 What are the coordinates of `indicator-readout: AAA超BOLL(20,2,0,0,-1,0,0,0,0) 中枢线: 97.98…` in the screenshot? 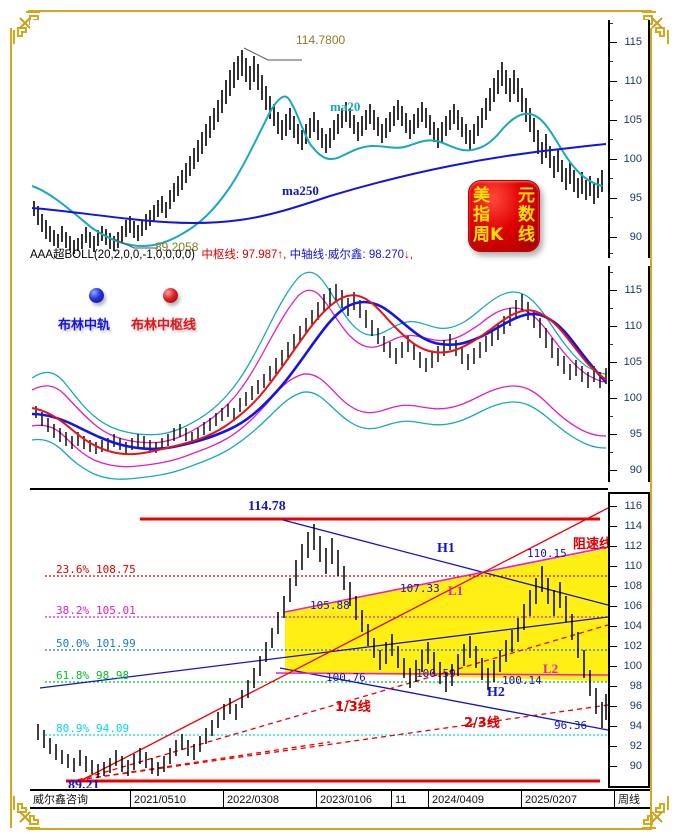 It's located at (221, 254).